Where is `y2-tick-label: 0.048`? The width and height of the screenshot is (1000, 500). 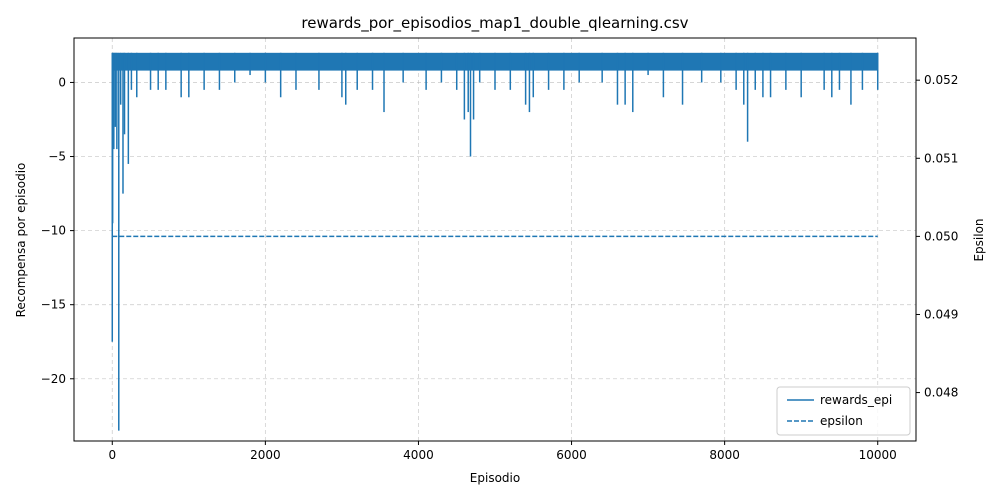 y2-tick-label: 0.048 is located at coordinates (941, 393).